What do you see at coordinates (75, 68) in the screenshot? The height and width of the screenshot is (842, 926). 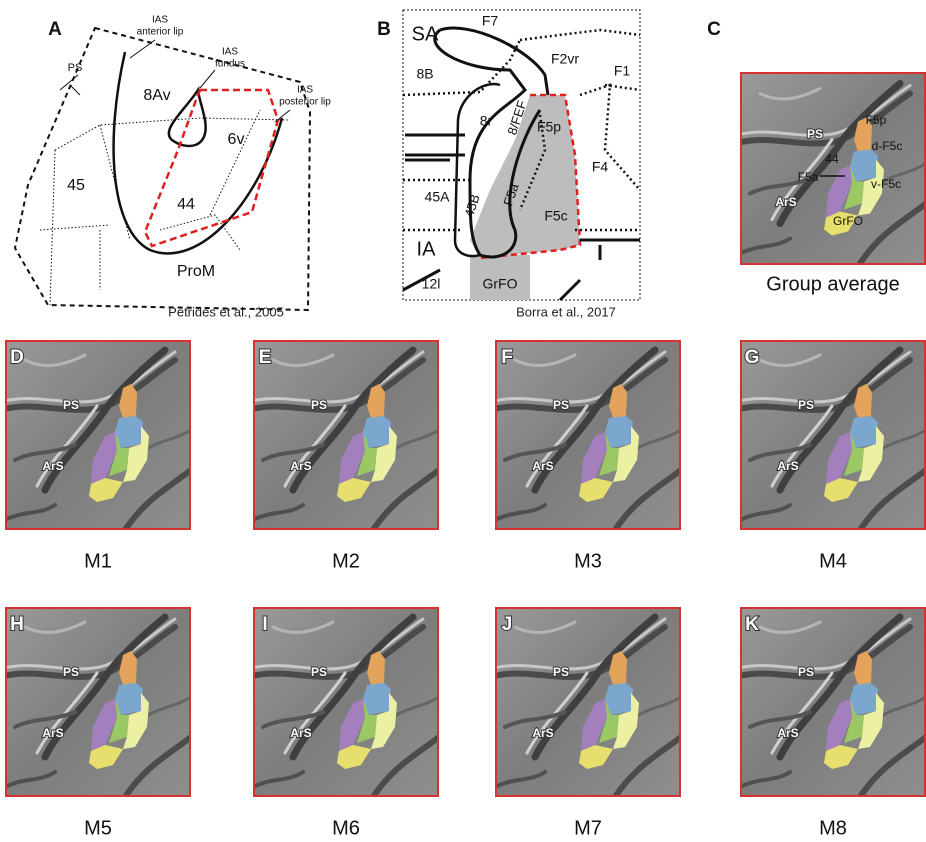 I see `area-label: PS` at bounding box center [75, 68].